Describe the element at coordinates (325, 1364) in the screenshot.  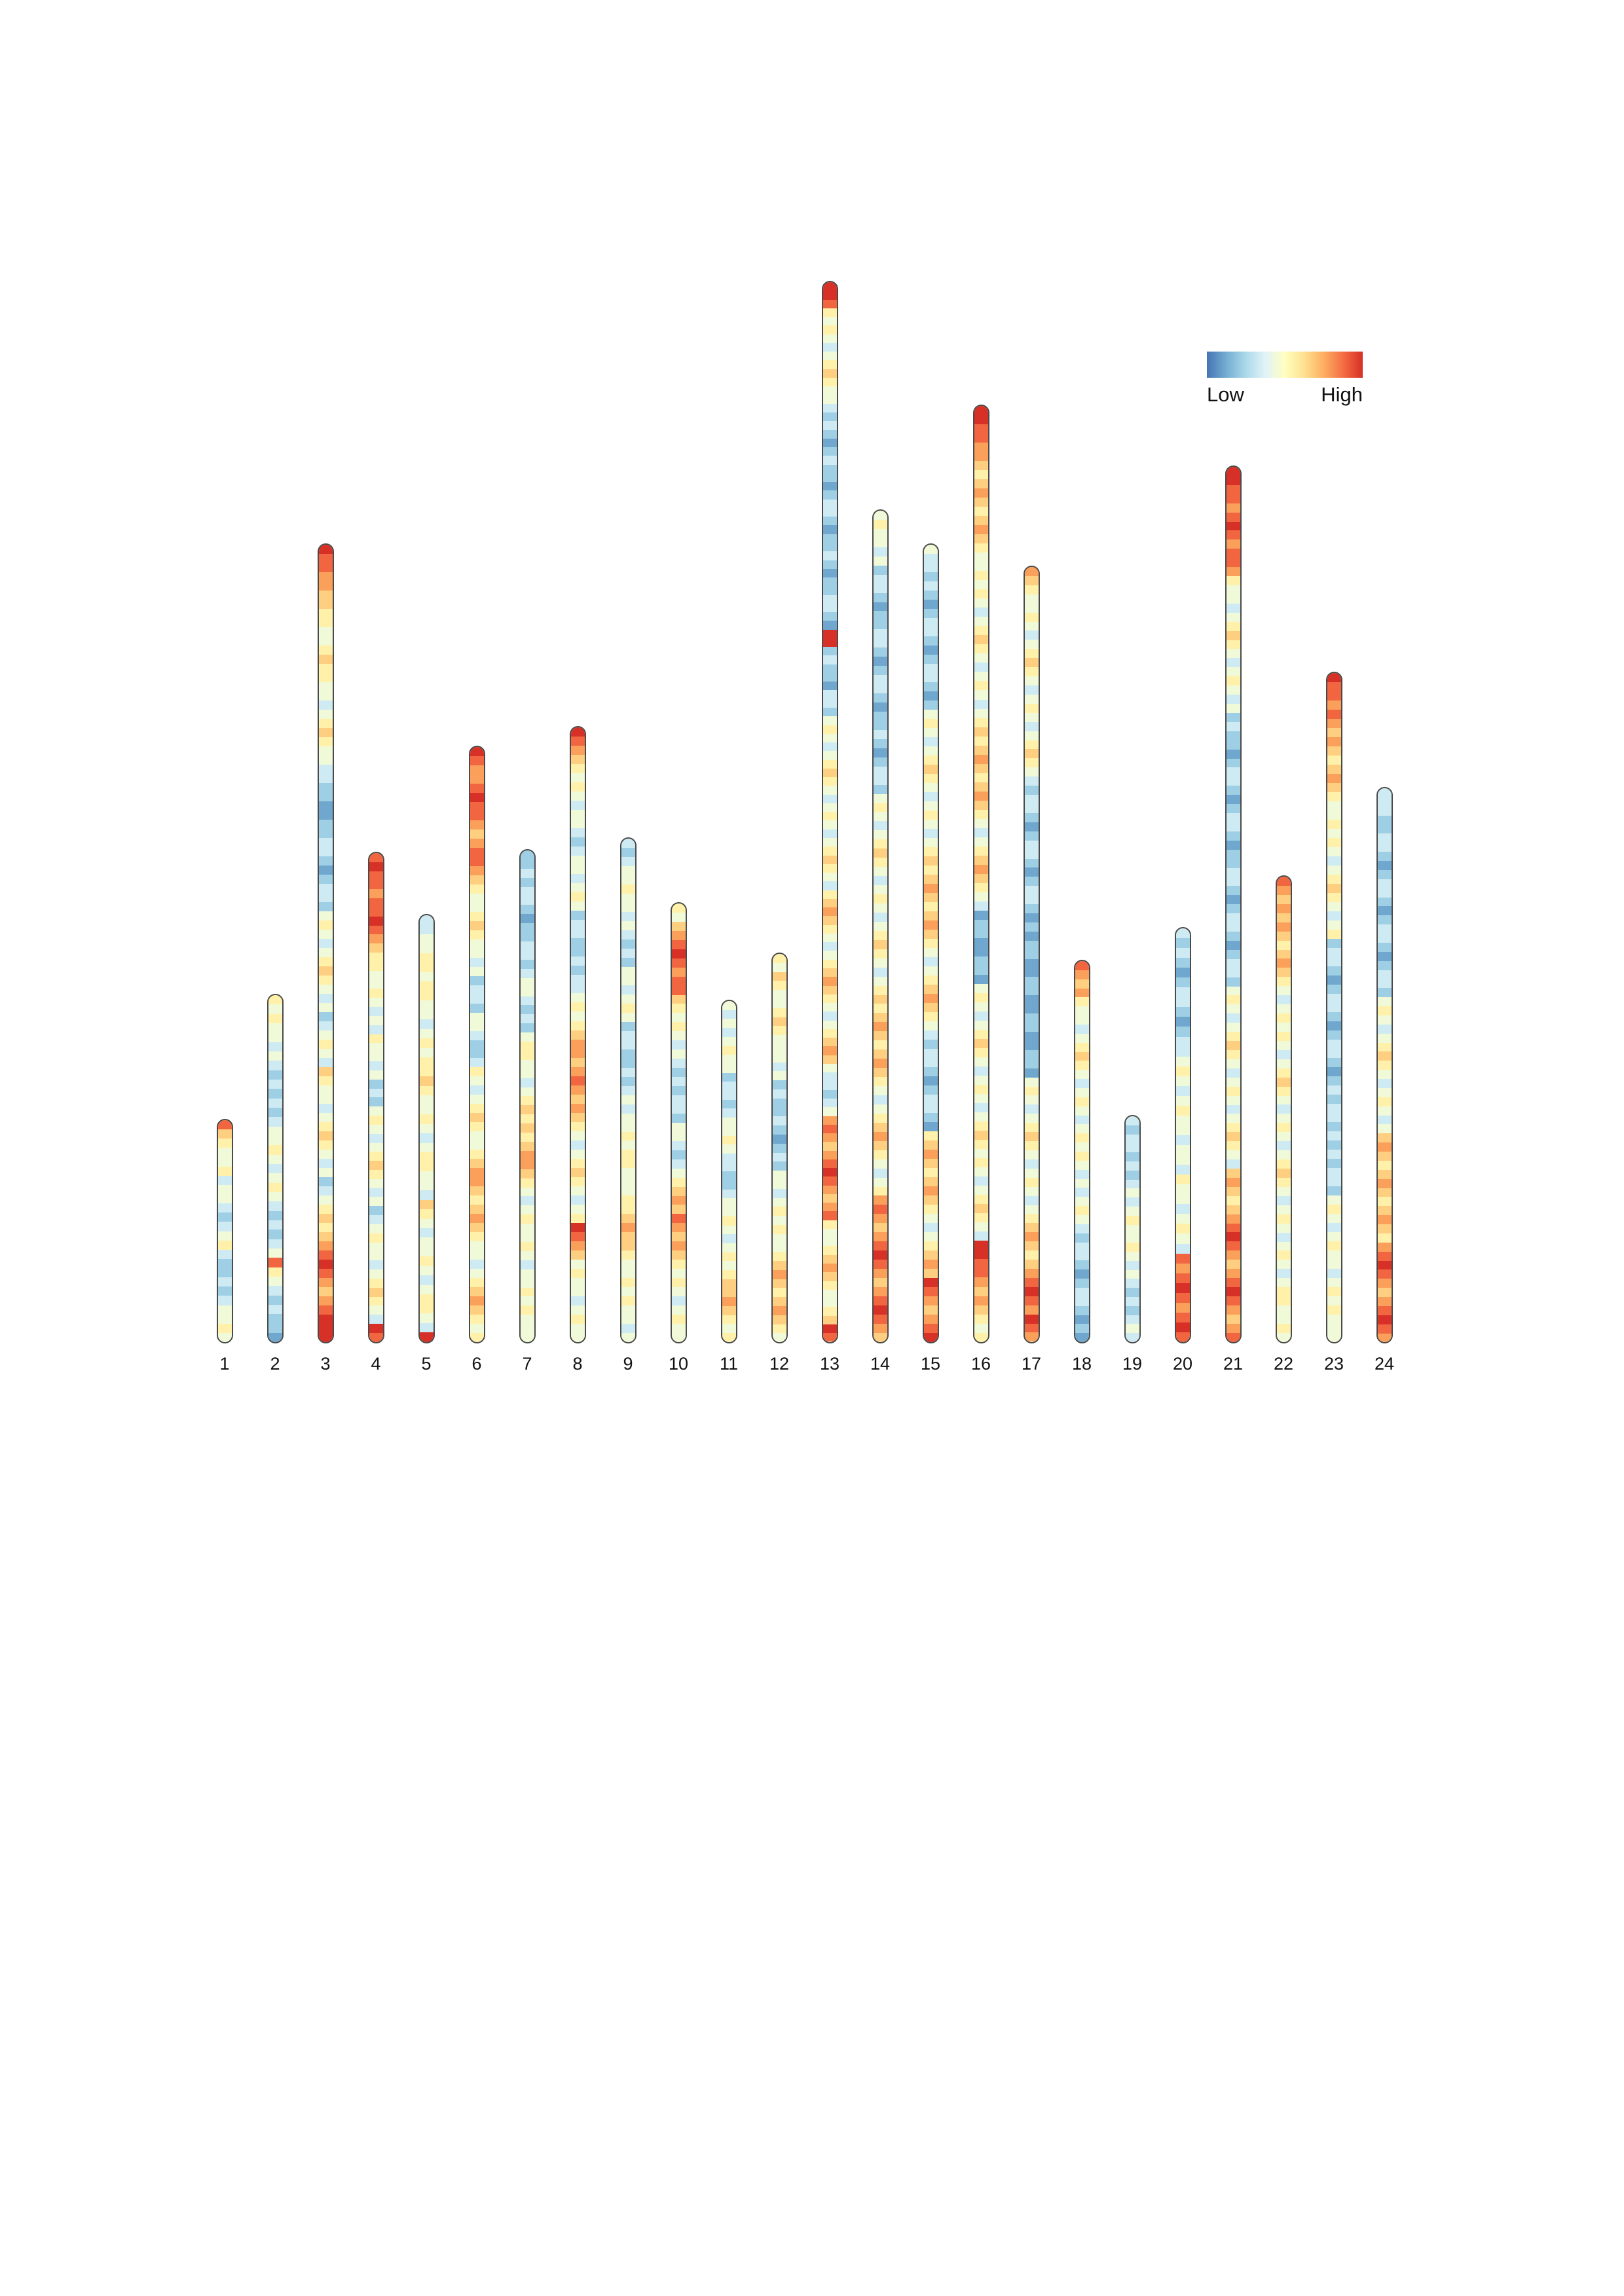
I see `chromosome-label: 3` at that location.